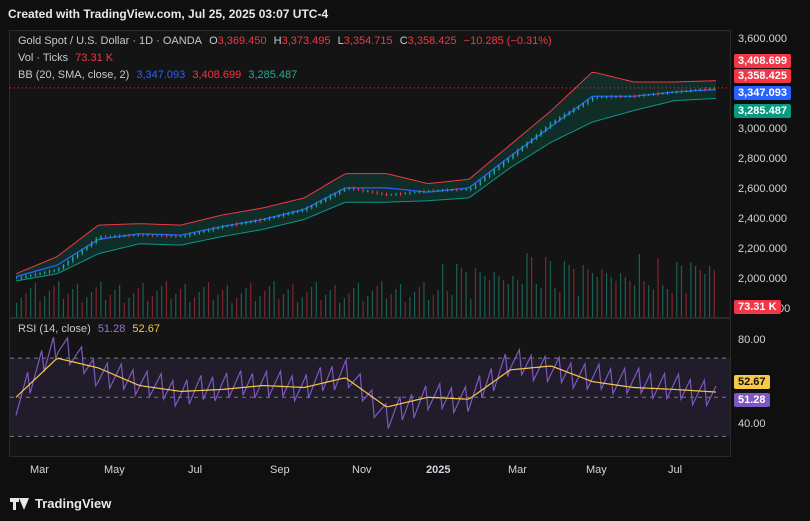 This screenshot has height=521, width=810. What do you see at coordinates (340, 41) in the screenshot?
I see `low-label: L` at bounding box center [340, 41].